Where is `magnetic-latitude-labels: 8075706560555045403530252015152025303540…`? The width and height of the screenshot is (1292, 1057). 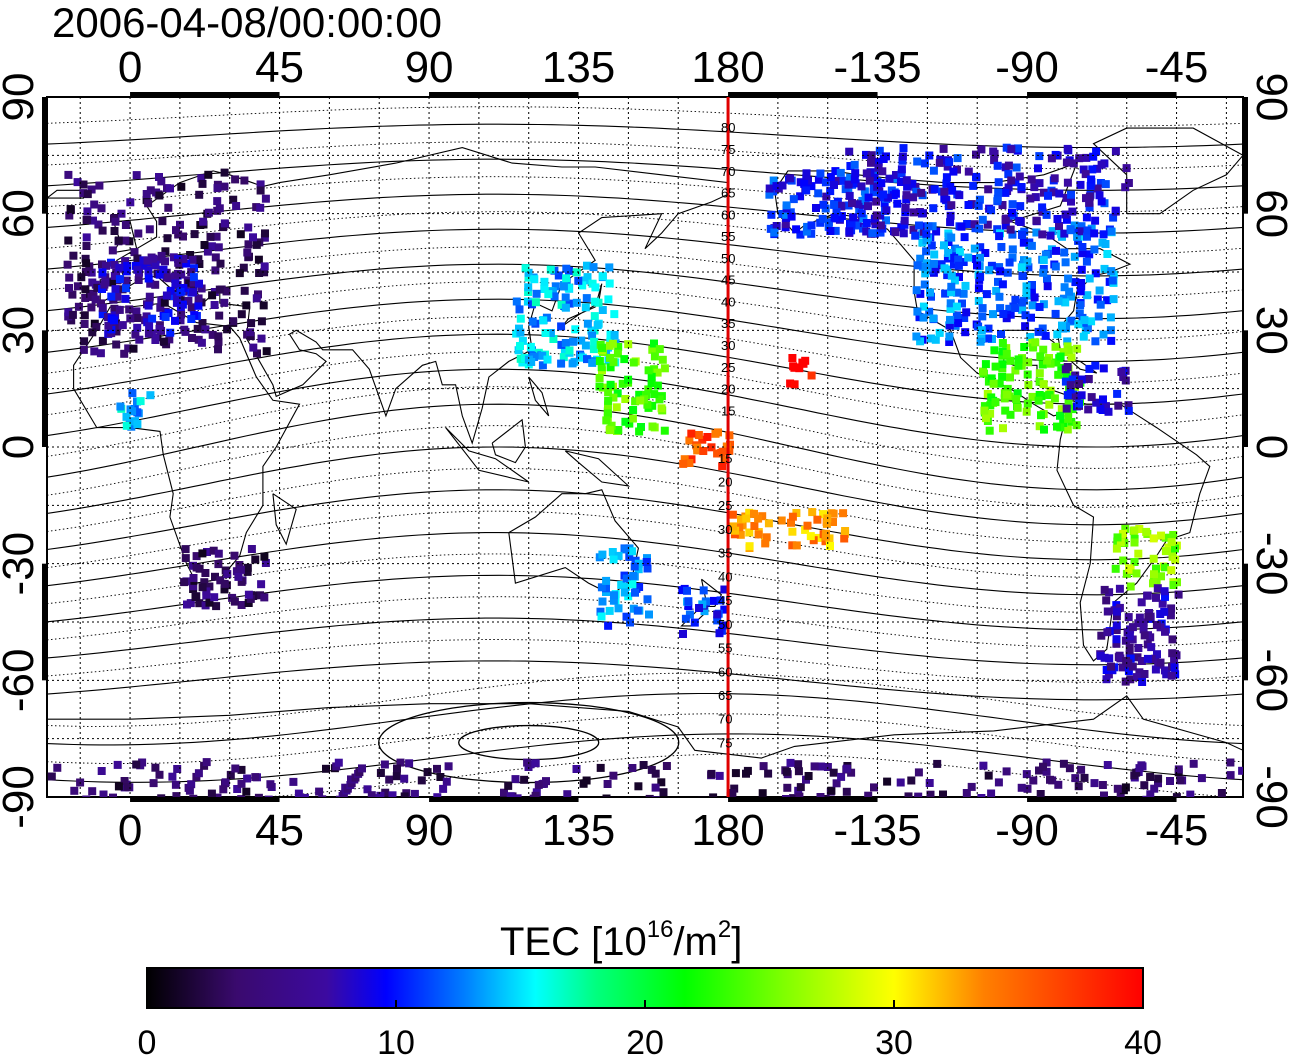
magnetic-latitude-labels: 8075706560555045403530252015152025303540… is located at coordinates (726, 435).